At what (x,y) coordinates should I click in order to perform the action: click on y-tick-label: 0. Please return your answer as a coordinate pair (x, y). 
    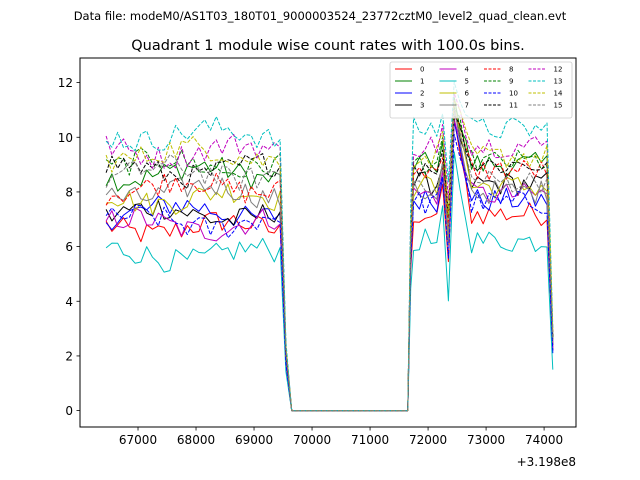
    Looking at the image, I should click on (69, 411).